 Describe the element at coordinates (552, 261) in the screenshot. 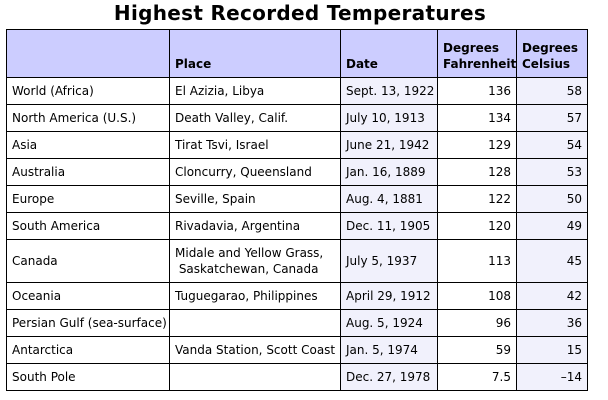

I see `celsius-cell: 45` at that location.